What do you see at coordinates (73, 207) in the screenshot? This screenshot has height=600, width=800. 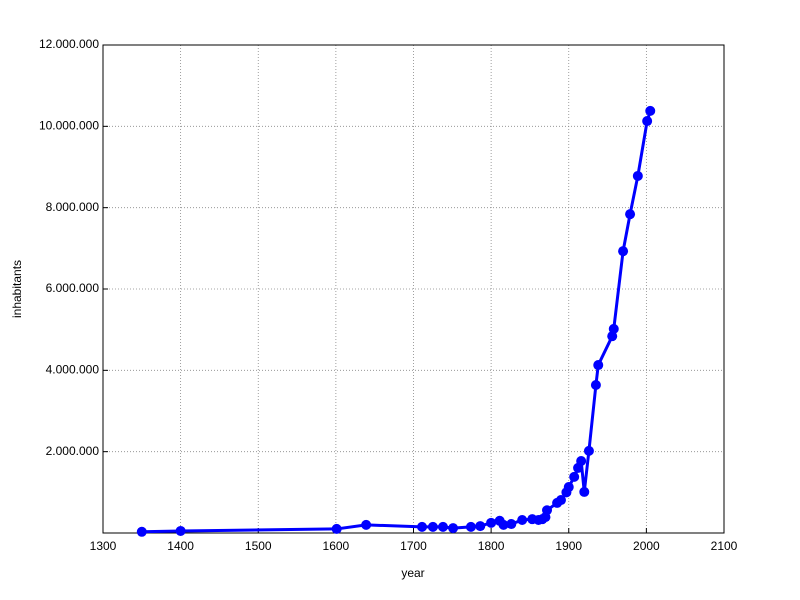 I see `y-tick-label: 8.000.000` at bounding box center [73, 207].